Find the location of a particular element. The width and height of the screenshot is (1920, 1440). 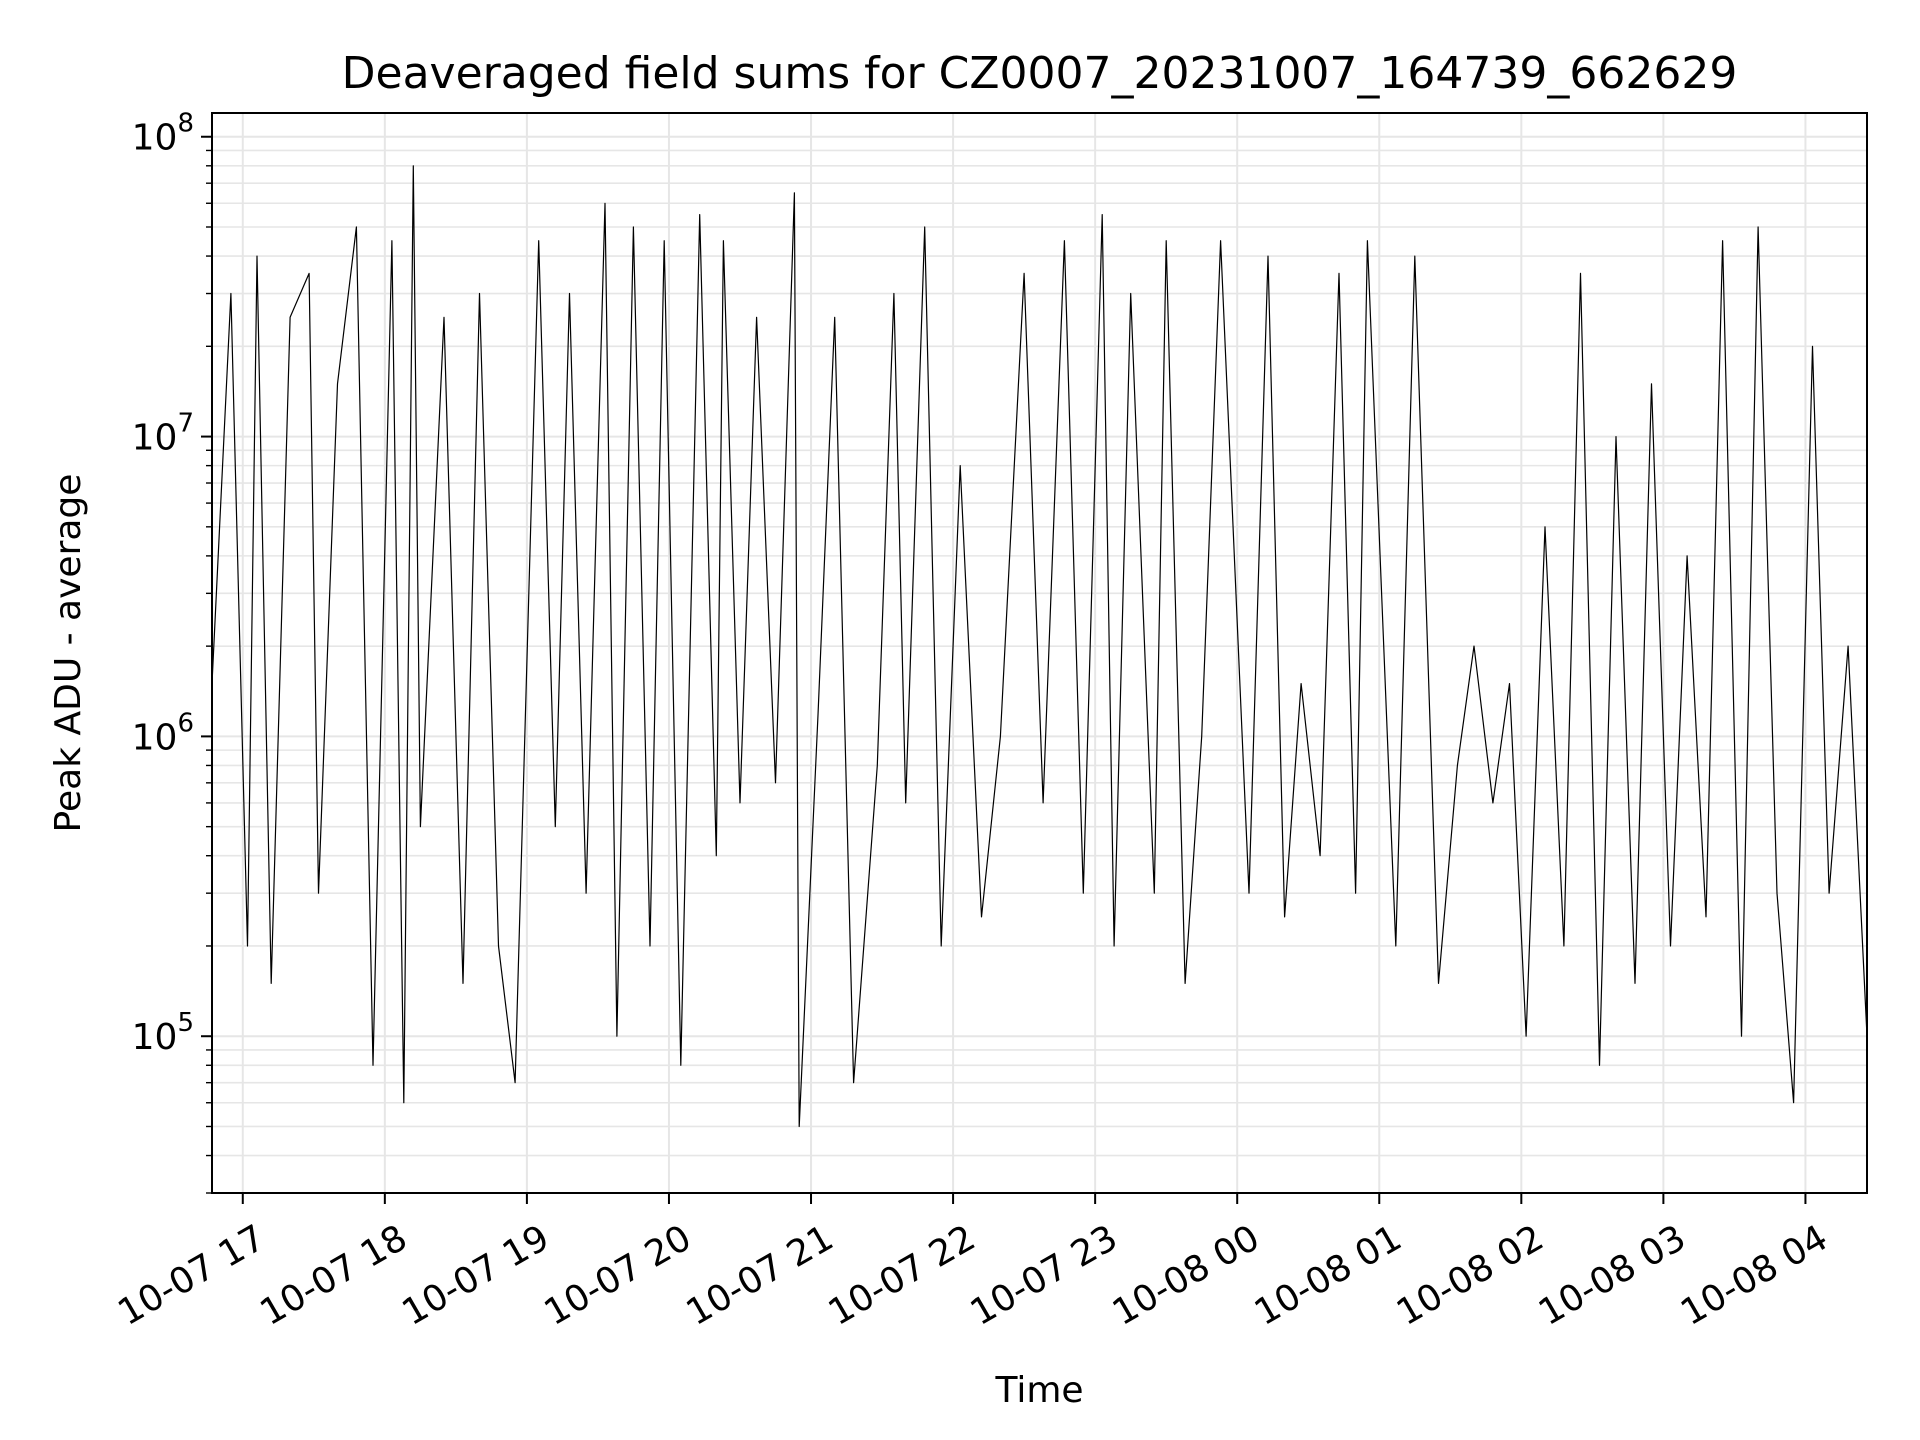

y-tick-label: 10⁵ is located at coordinates (163, 1033).